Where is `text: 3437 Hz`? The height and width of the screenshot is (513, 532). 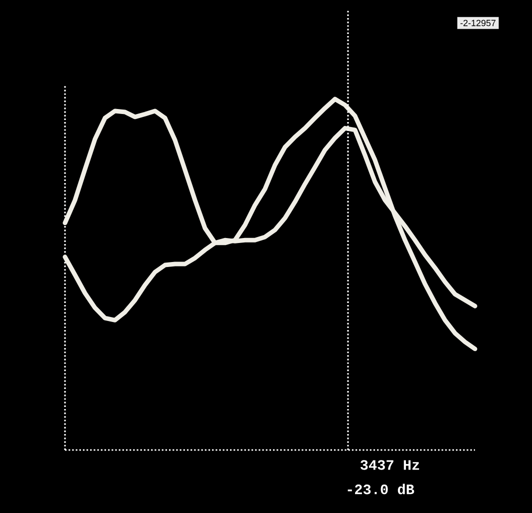 text: 3437 Hz is located at coordinates (390, 465).